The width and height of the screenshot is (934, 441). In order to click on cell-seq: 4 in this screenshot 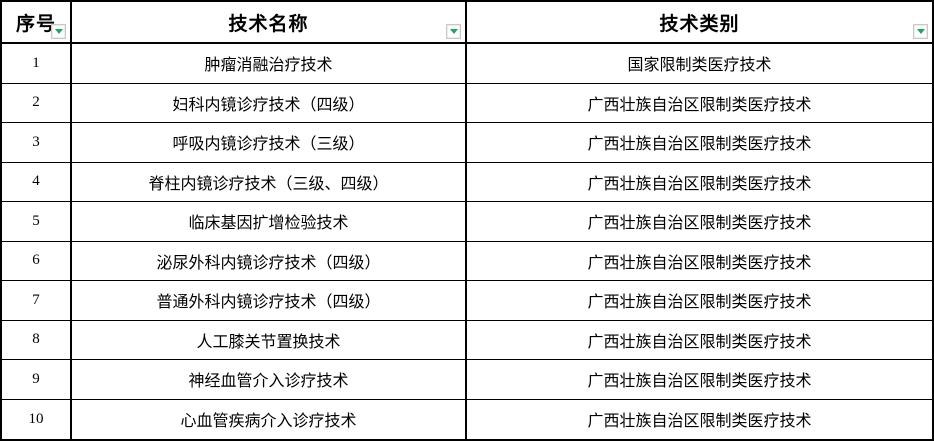, I will do `click(37, 181)`.